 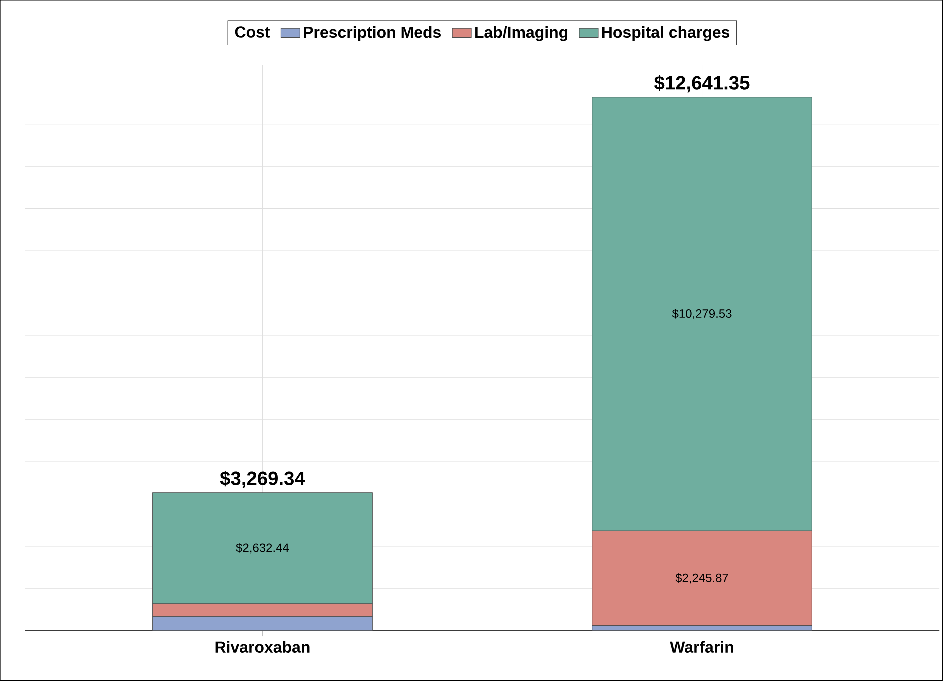 What do you see at coordinates (263, 479) in the screenshot?
I see `total-label: $3,269.34` at bounding box center [263, 479].